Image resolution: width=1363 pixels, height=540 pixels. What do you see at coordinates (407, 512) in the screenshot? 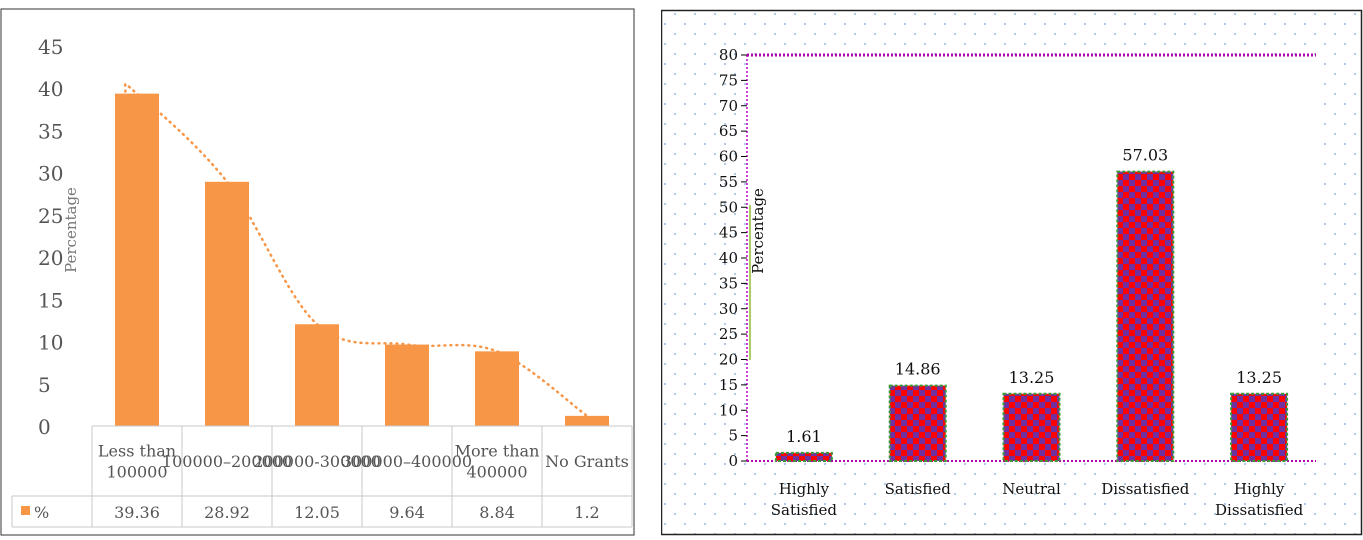
I see `table-value: 9.64` at bounding box center [407, 512].